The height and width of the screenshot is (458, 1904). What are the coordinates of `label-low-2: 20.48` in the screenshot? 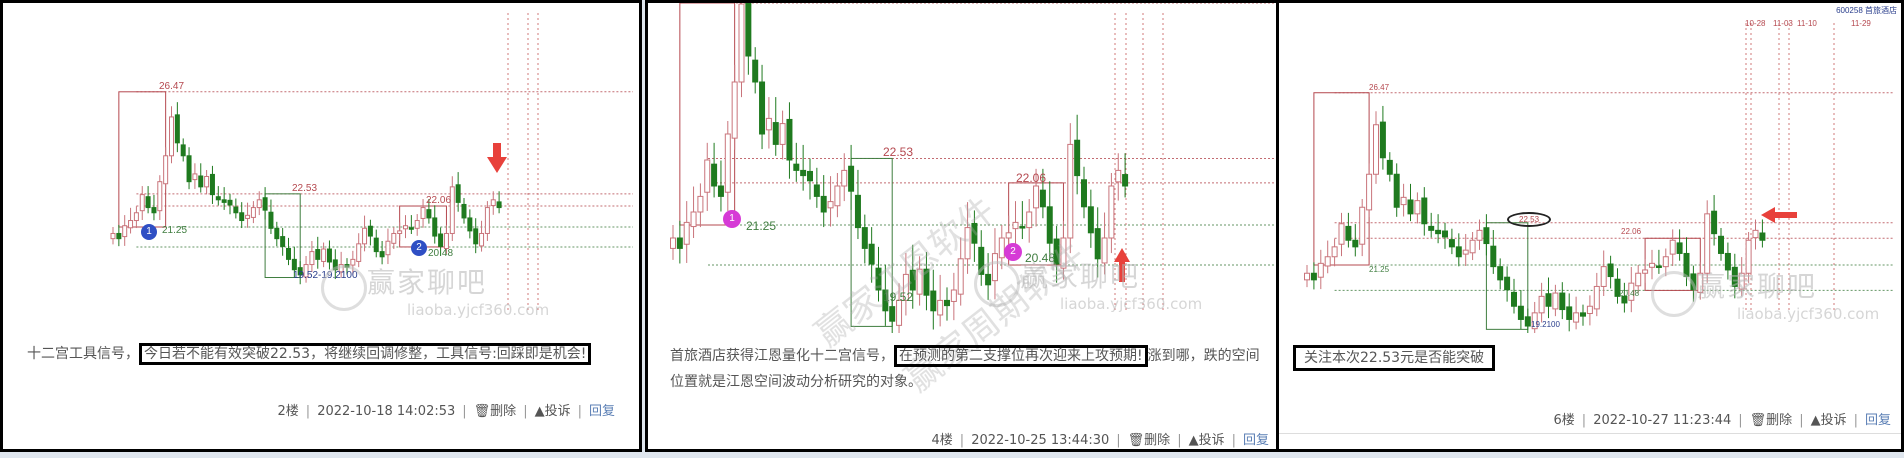 It's located at (441, 253).